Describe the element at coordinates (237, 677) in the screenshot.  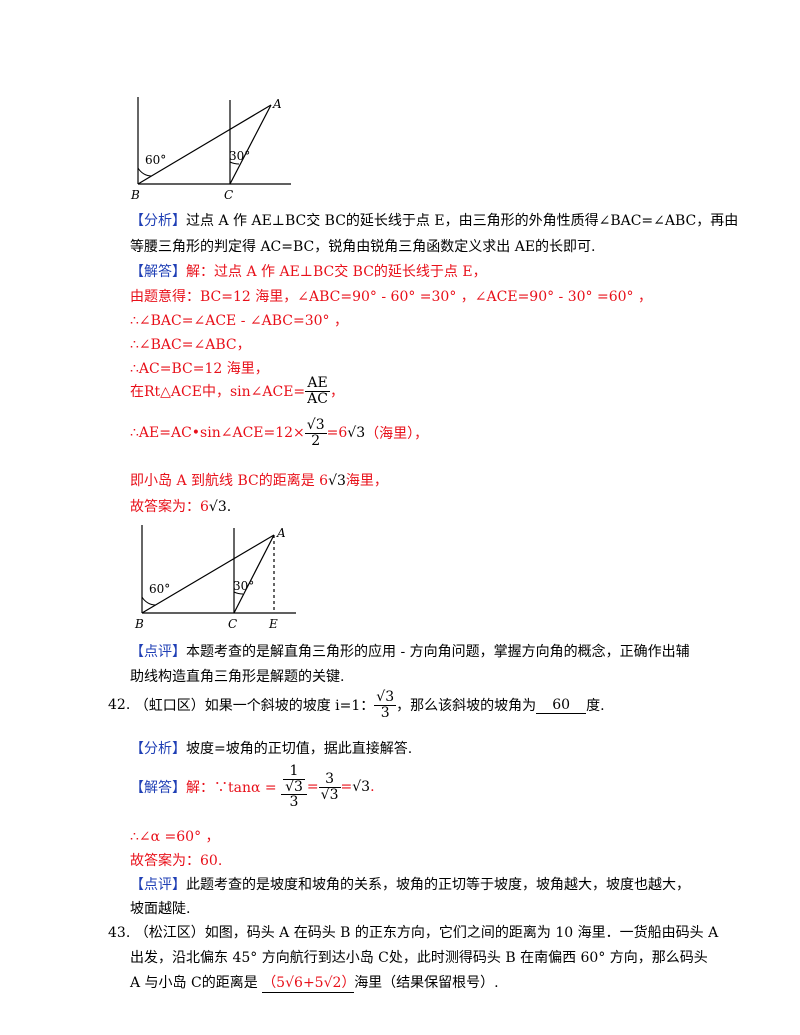
I see `q41-comment-line-2: 助线构造直角三角形是解题的关键.` at that location.